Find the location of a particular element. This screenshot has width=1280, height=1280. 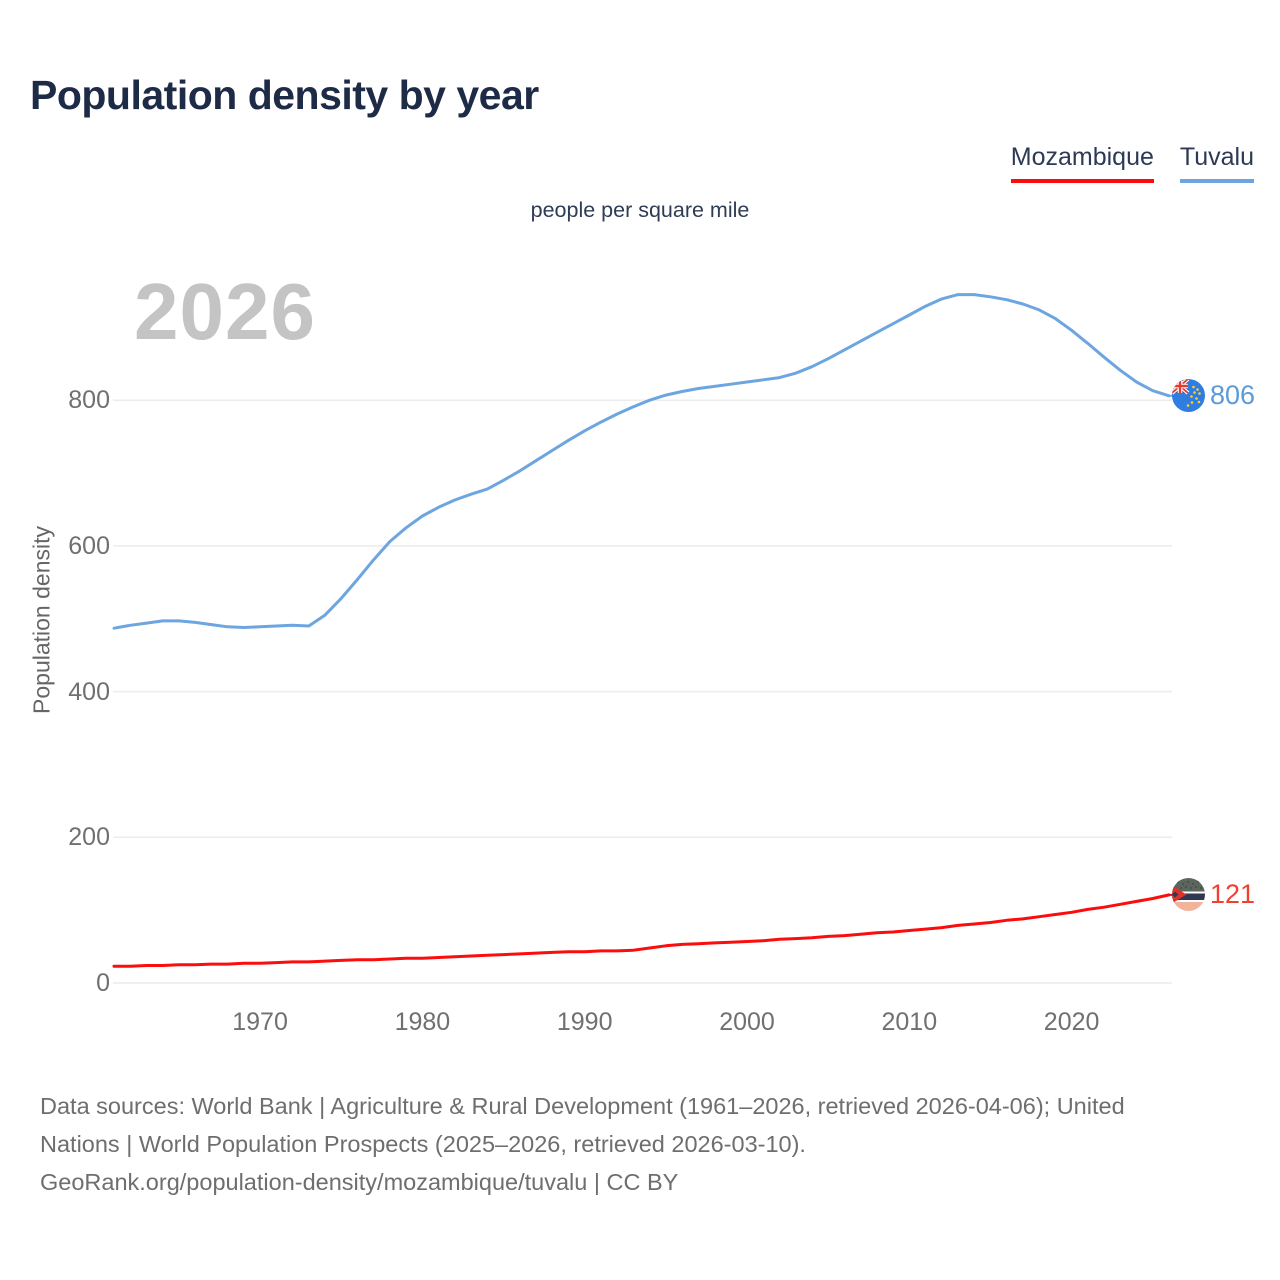

x-tick-label-1990: 1990 is located at coordinates (584, 1022).